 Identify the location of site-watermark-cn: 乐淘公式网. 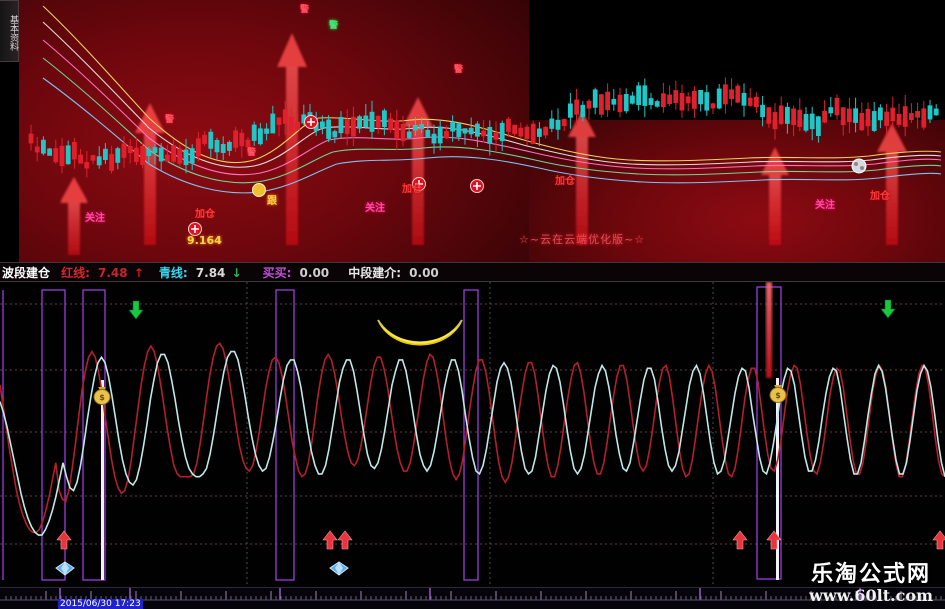
(871, 574).